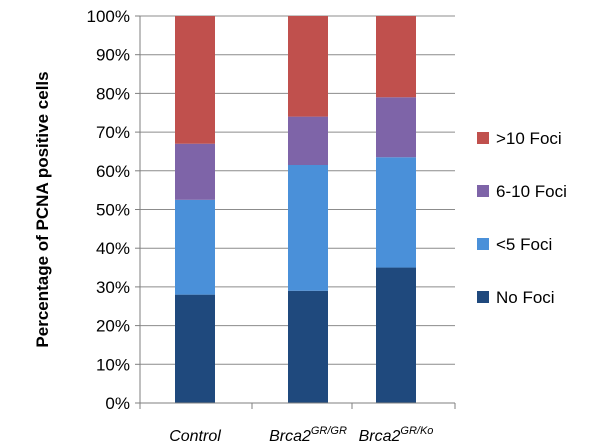 Image resolution: width=600 pixels, height=445 pixels. What do you see at coordinates (113, 55) in the screenshot?
I see `y-tick-label: 90%` at bounding box center [113, 55].